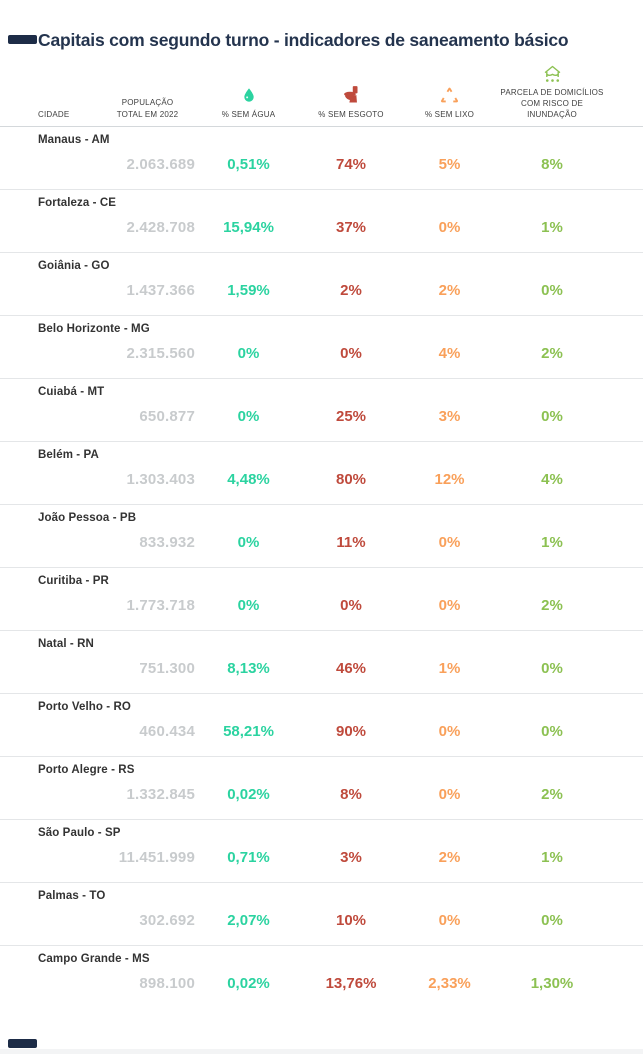 The width and height of the screenshot is (643, 1054). What do you see at coordinates (167, 732) in the screenshot?
I see `population-value: 460.434` at bounding box center [167, 732].